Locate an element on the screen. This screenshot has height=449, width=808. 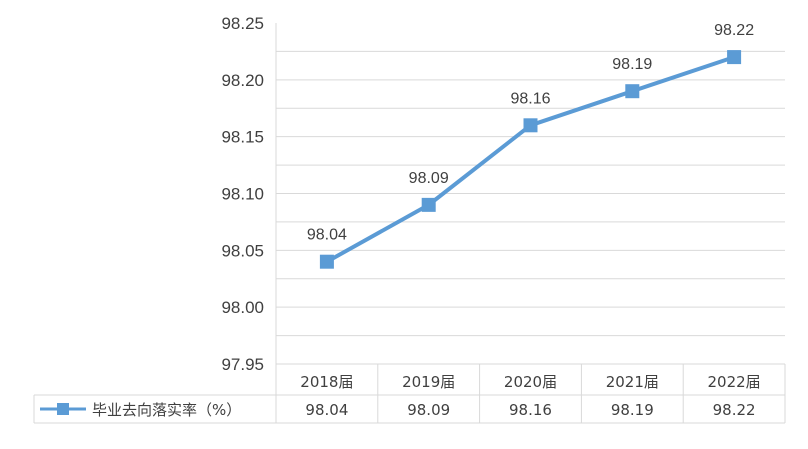
table-value: 98.04 is located at coordinates (326, 410).